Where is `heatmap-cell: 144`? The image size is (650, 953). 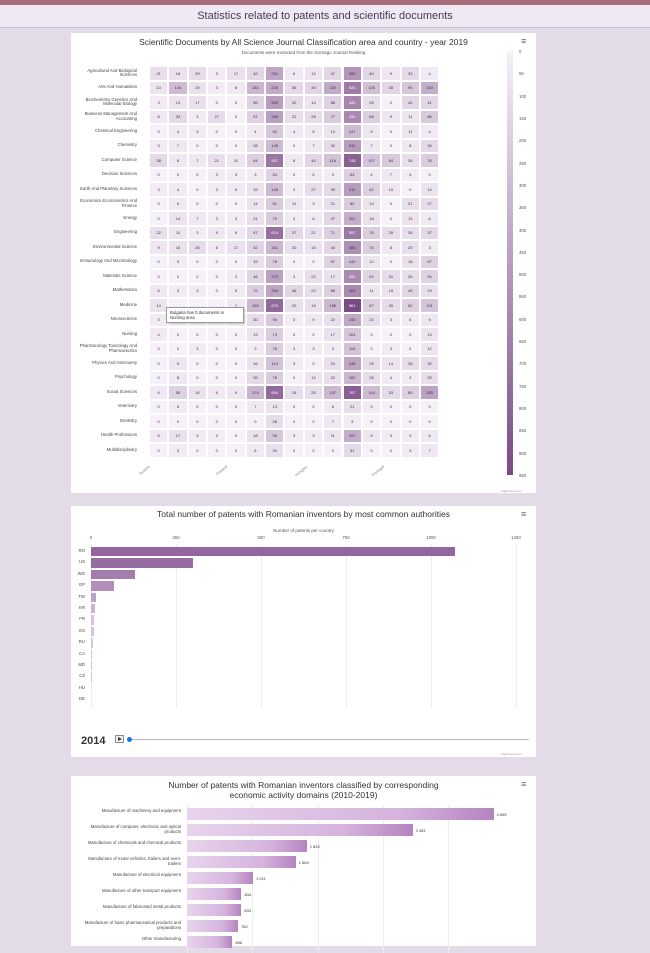 heatmap-cell: 144 is located at coordinates (371, 392).